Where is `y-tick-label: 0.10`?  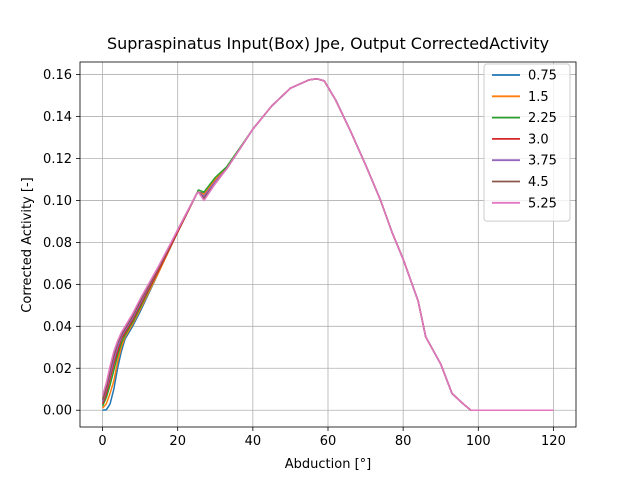
y-tick-label: 0.10 is located at coordinates (57, 201).